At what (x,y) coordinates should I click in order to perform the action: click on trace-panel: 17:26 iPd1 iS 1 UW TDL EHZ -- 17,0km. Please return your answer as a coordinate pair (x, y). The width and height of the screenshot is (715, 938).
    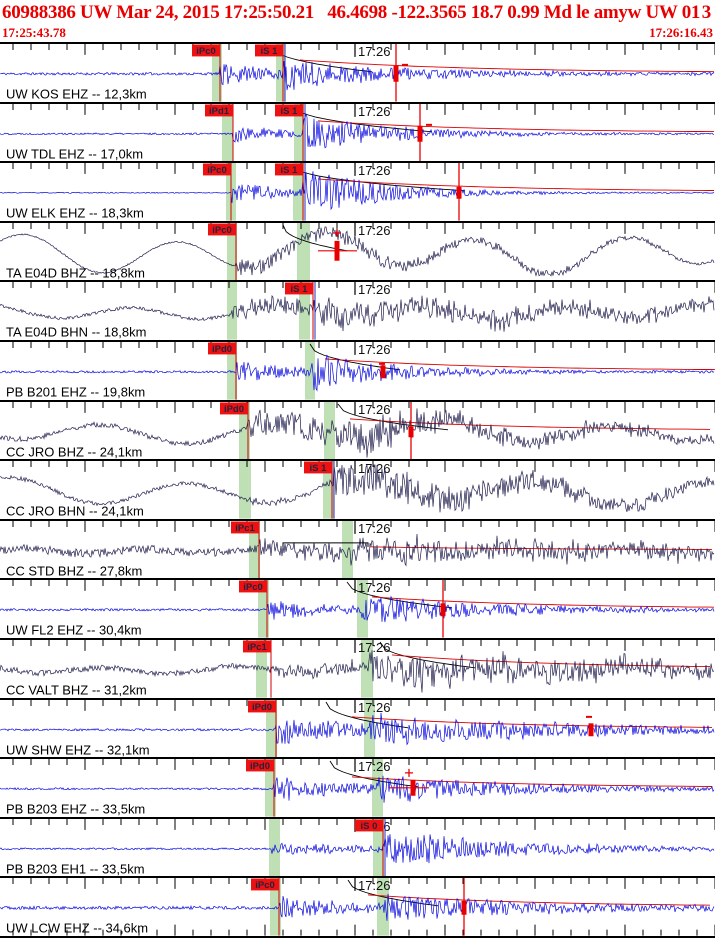
    Looking at the image, I should click on (357, 131).